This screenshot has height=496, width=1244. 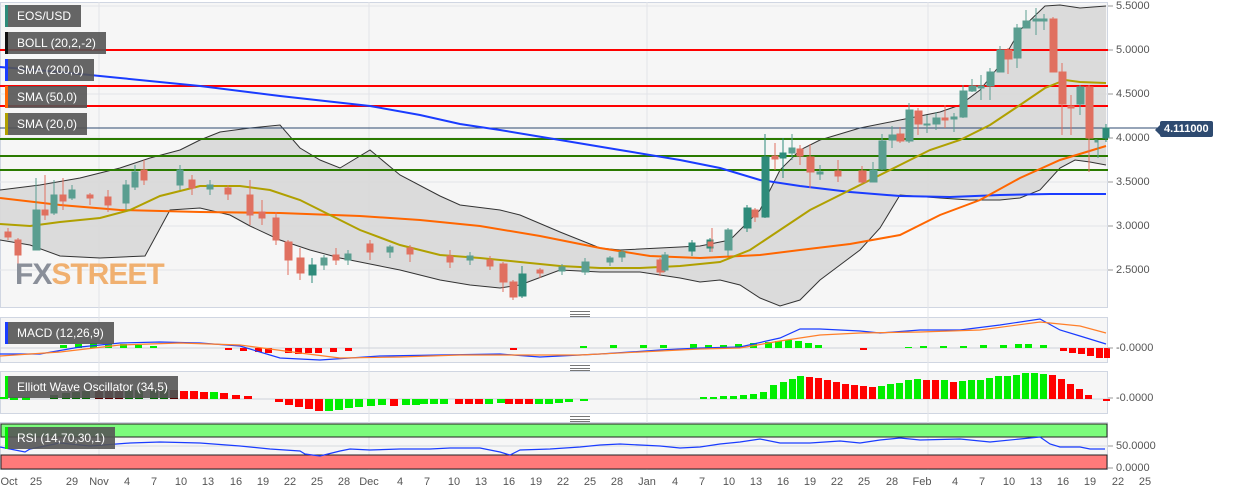 What do you see at coordinates (1184, 129) in the screenshot?
I see `current-price-badge: 4.111000` at bounding box center [1184, 129].